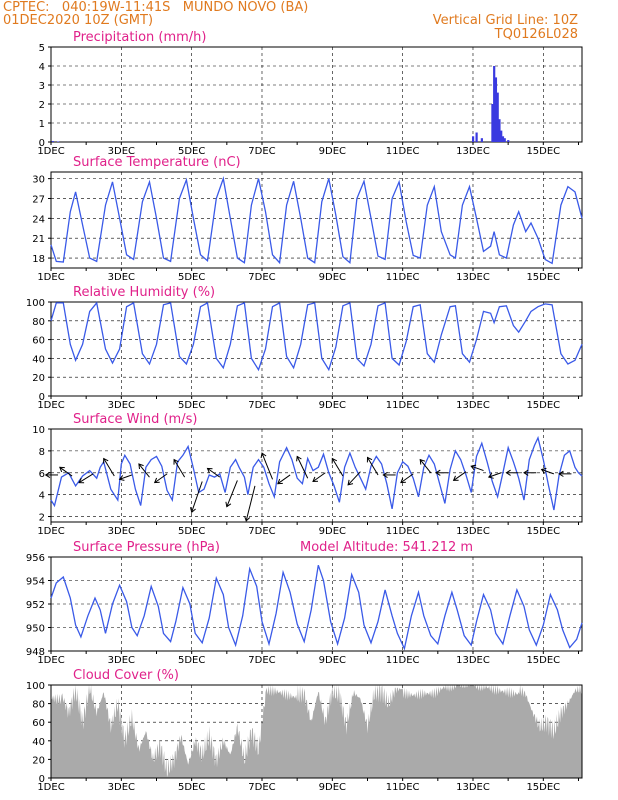 This screenshot has height=800, width=618. Describe the element at coordinates (38, 259) in the screenshot. I see `ytick-label: 18` at that location.